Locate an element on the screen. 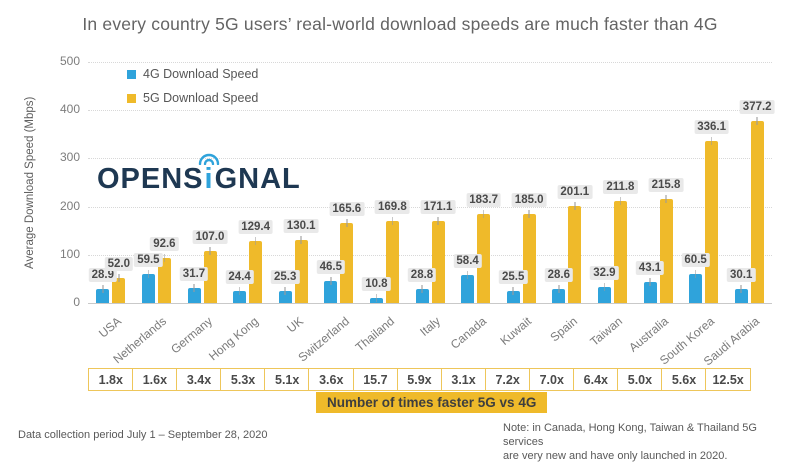 Image resolution: width=800 pixels, height=463 pixels. bar-5g-Canada is located at coordinates (484, 258).